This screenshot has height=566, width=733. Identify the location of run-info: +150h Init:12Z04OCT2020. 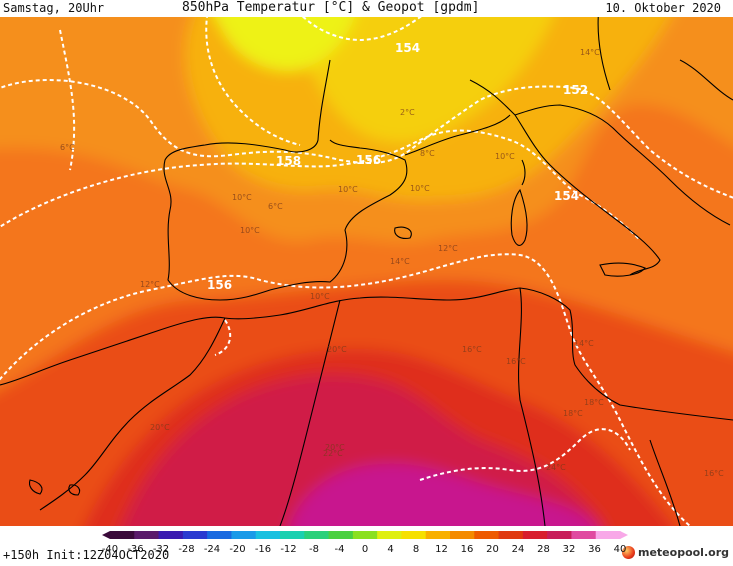
(86, 555).